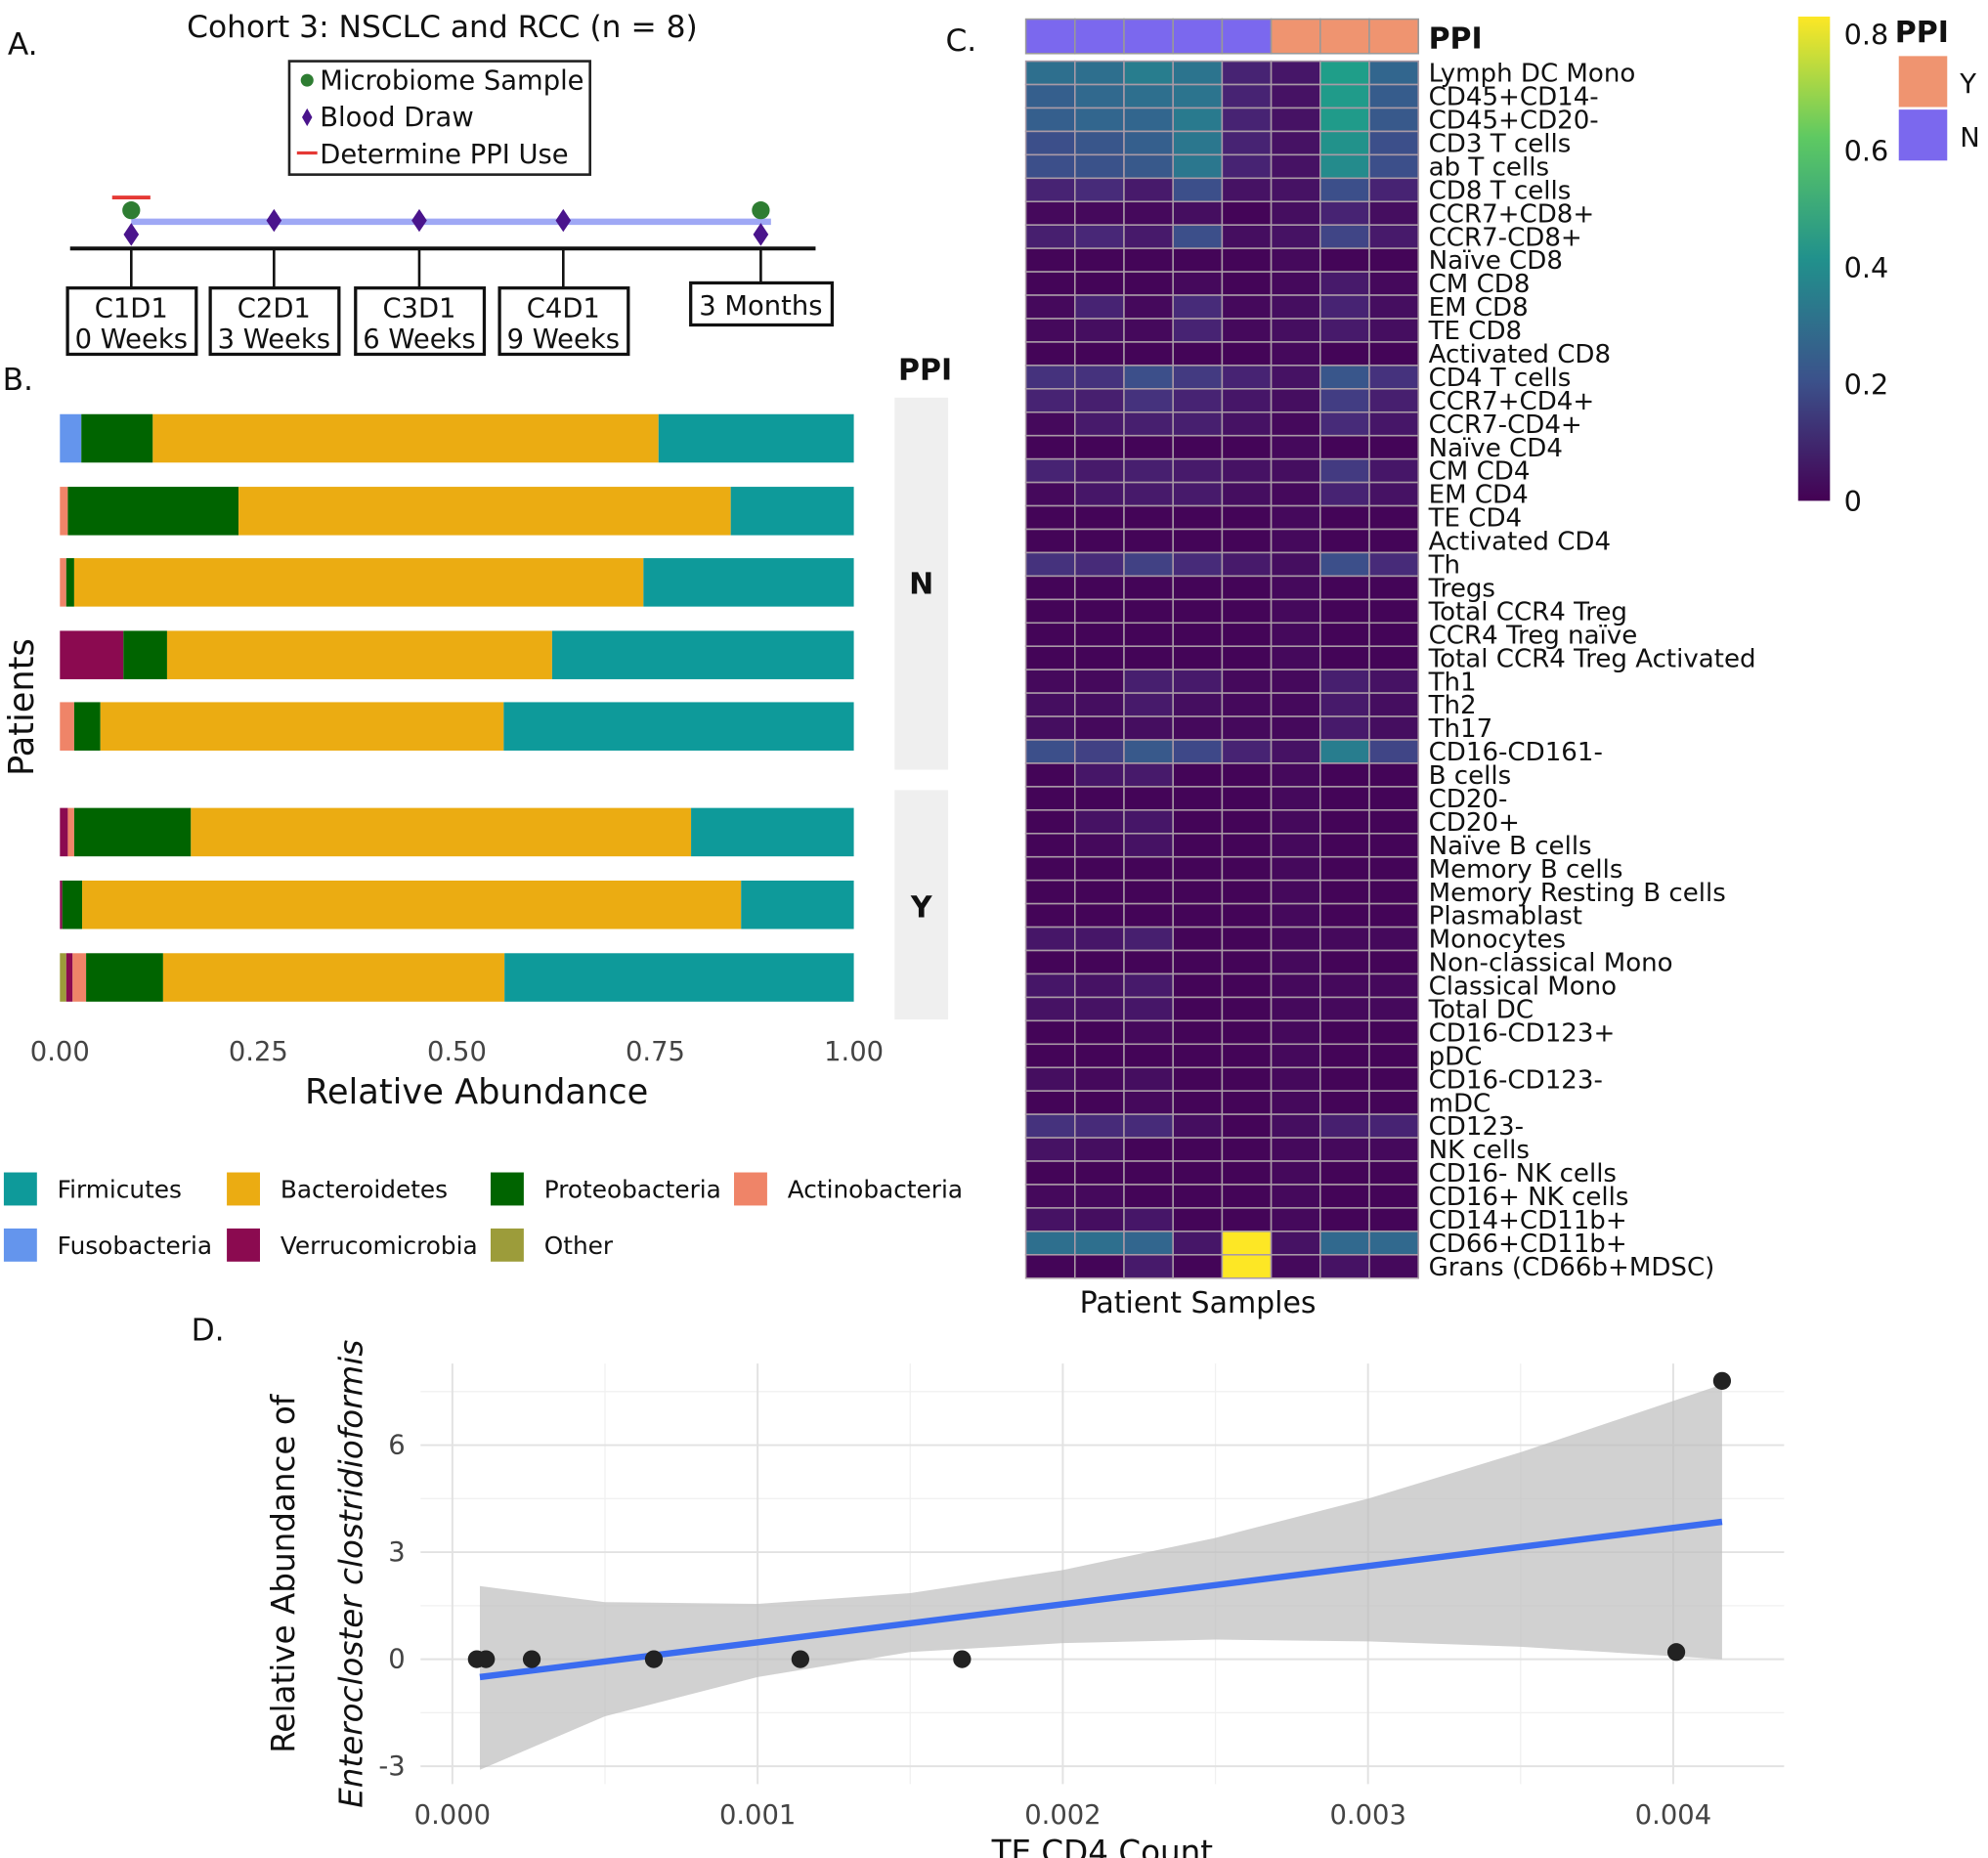 Image resolution: width=1988 pixels, height=1858 pixels. I want to click on timepoint-weeks: 6 Weeks, so click(419, 339).